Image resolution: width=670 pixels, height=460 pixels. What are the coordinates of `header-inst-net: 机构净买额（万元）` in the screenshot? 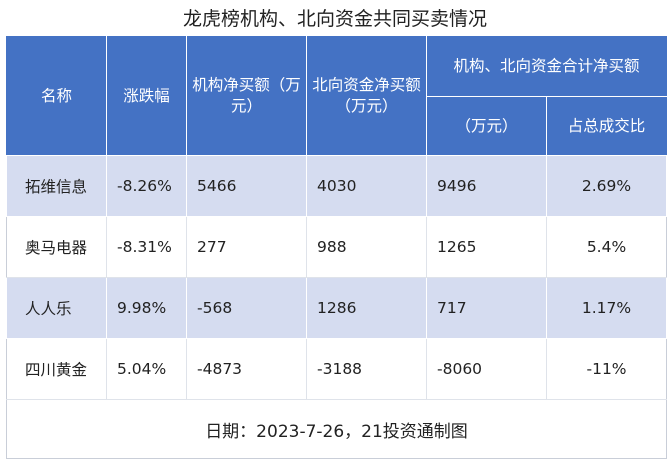 It's located at (246, 96).